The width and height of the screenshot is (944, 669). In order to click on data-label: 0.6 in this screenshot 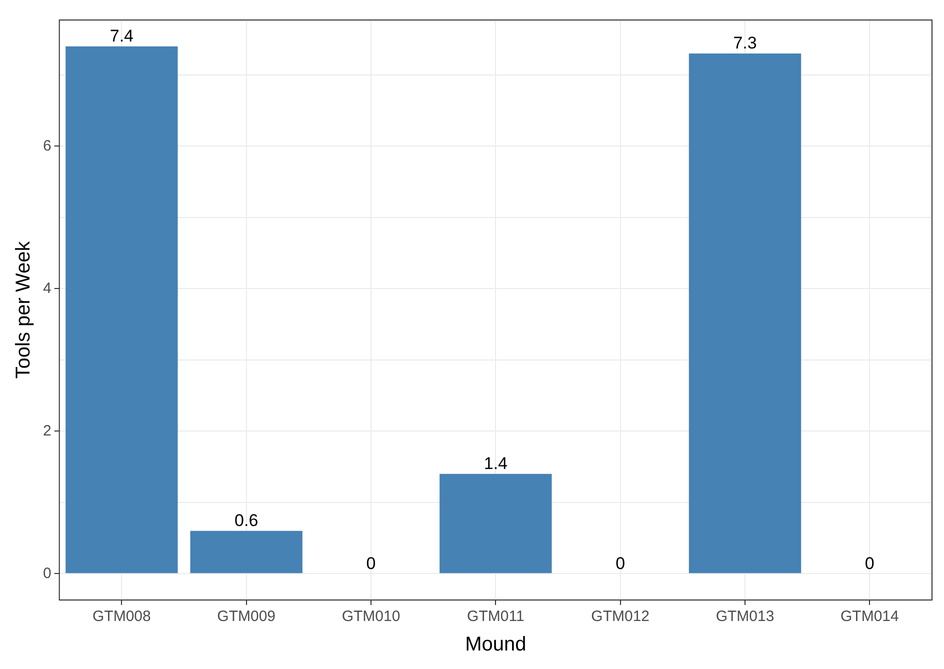, I will do `click(246, 520)`.